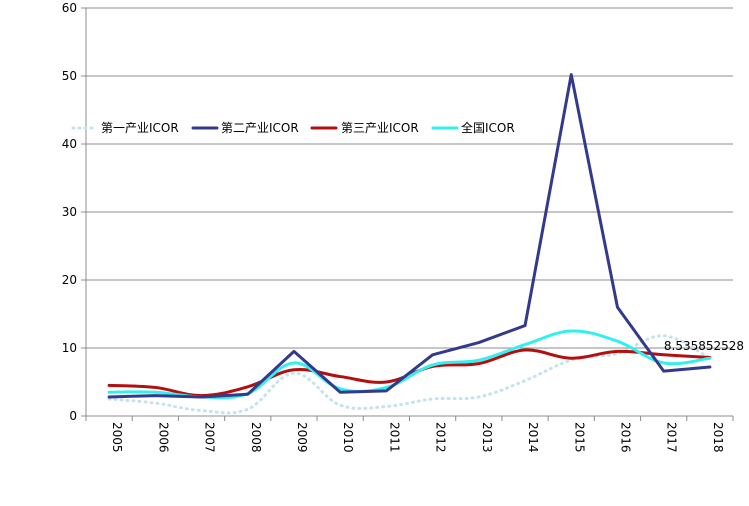  Describe the element at coordinates (69, 348) in the screenshot. I see `y-tick-label: 10` at that location.